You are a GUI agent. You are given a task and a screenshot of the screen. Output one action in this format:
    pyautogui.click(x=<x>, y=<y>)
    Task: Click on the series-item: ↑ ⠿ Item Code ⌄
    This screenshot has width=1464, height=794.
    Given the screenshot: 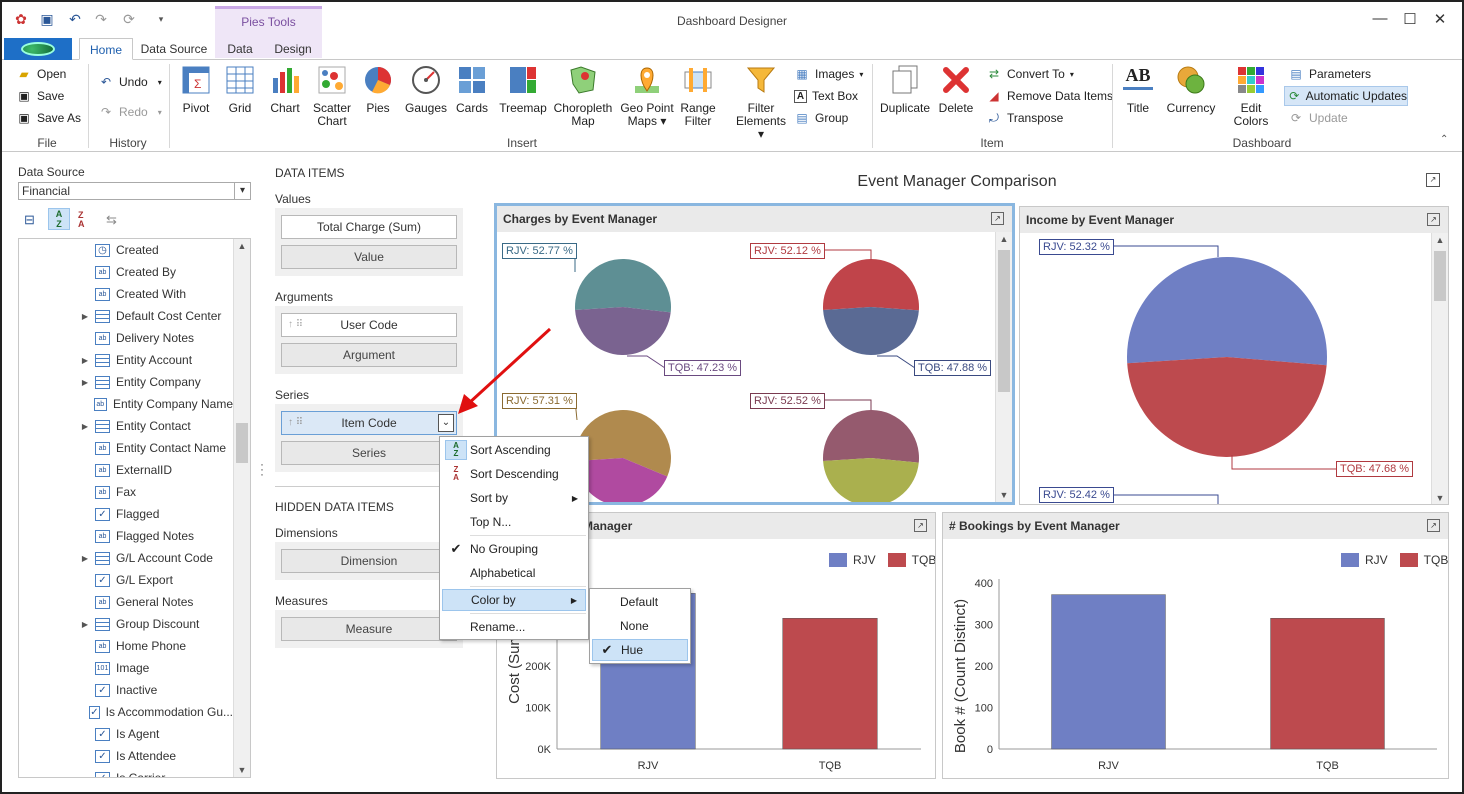 What is the action you would take?
    pyautogui.click(x=369, y=423)
    